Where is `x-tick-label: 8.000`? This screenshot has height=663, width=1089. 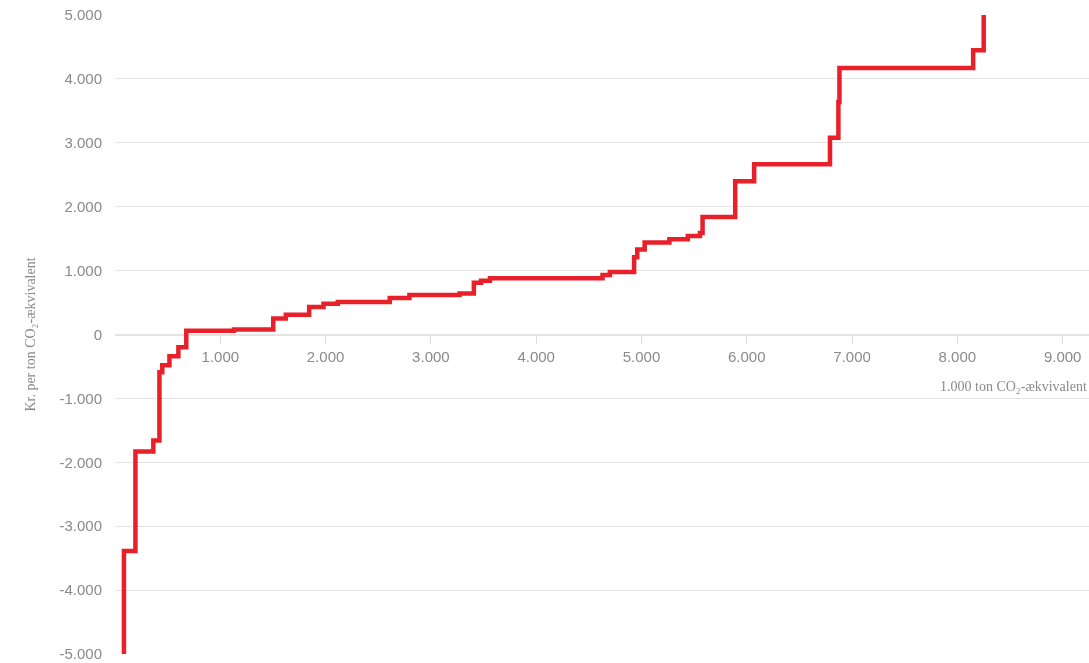
x-tick-label: 8.000 is located at coordinates (957, 356).